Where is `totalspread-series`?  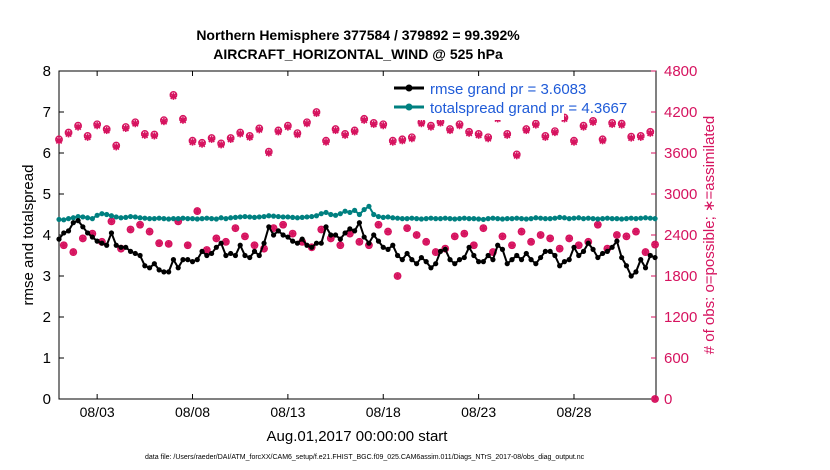
totalspread-series is located at coordinates (357, 213).